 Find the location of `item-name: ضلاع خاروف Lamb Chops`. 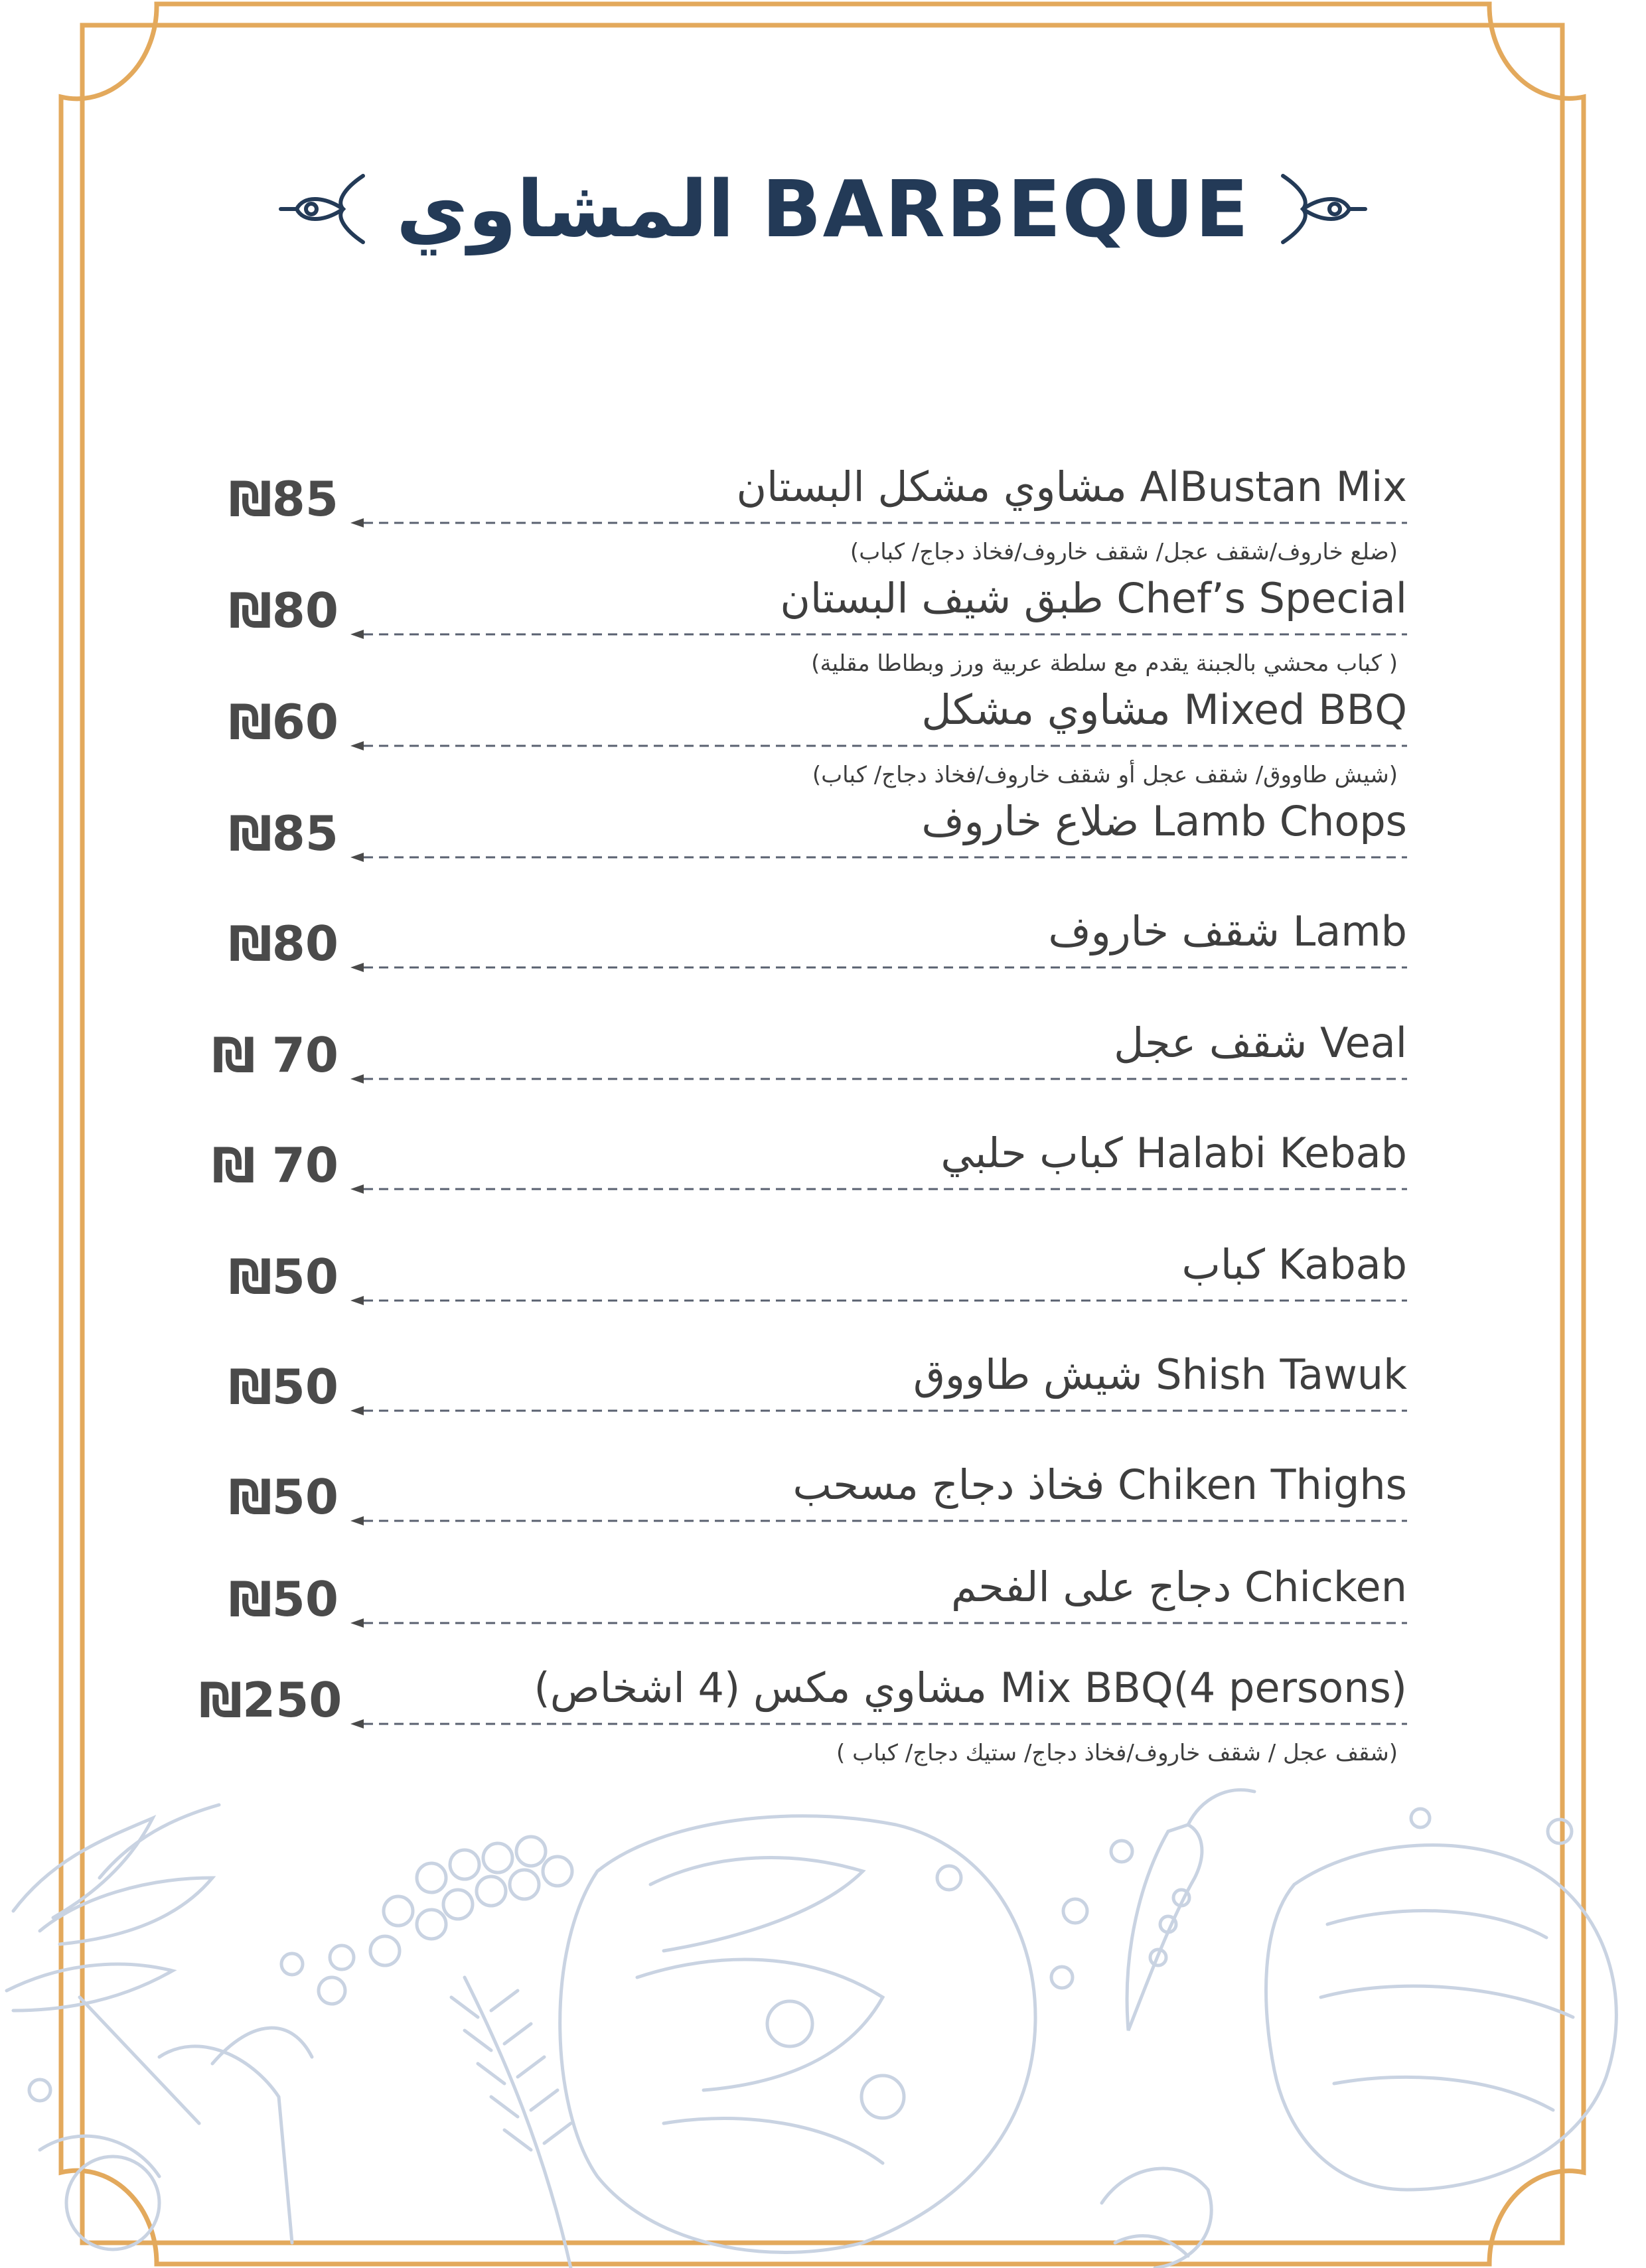

item-name: ضلاع خاروف Lamb Chops is located at coordinates (1164, 821).